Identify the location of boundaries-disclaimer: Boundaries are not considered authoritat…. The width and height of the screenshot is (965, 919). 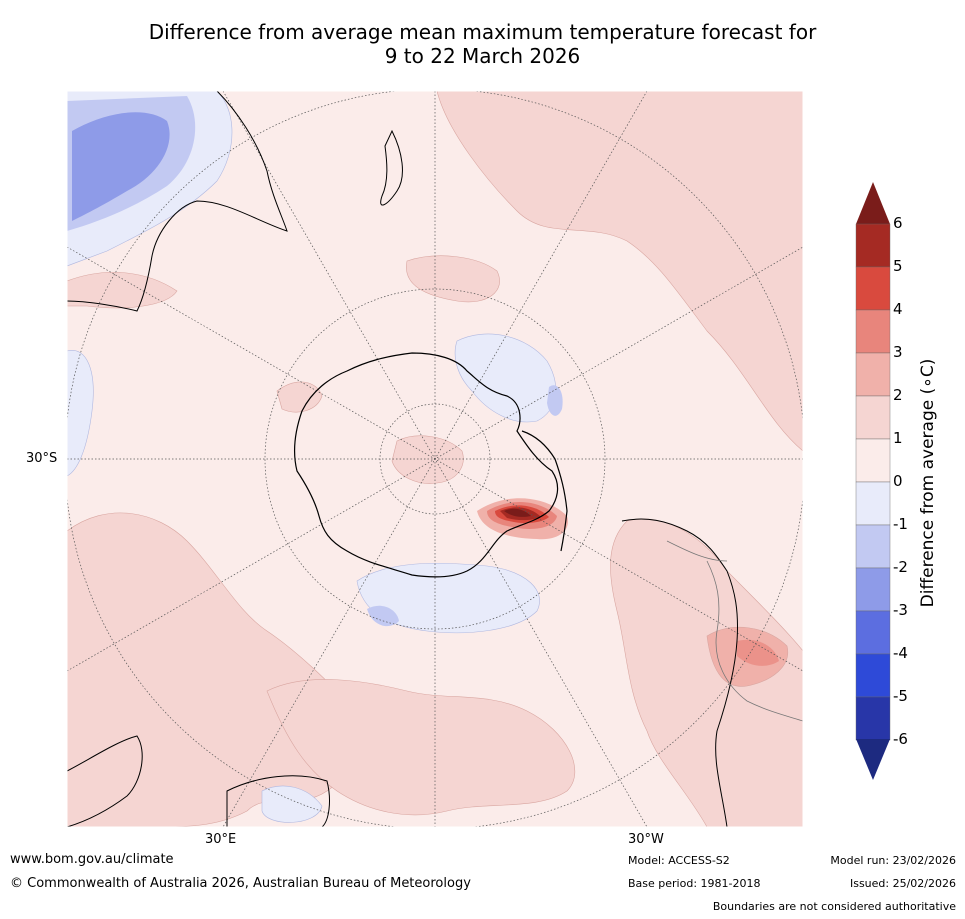
(834, 906).